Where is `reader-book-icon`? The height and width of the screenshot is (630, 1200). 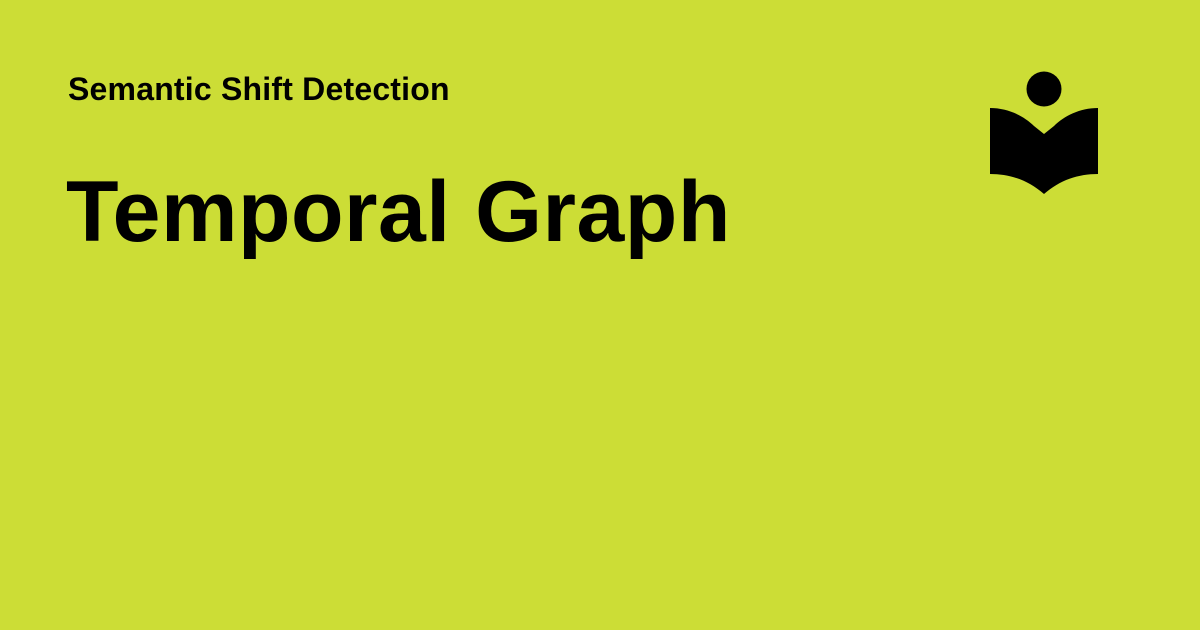 reader-book-icon is located at coordinates (1044, 132).